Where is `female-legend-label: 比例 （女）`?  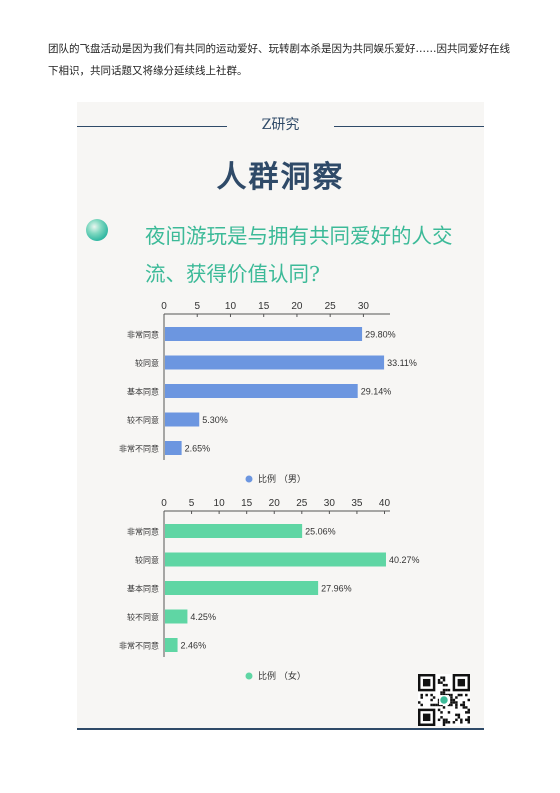
female-legend-label: 比例 （女） is located at coordinates (282, 676).